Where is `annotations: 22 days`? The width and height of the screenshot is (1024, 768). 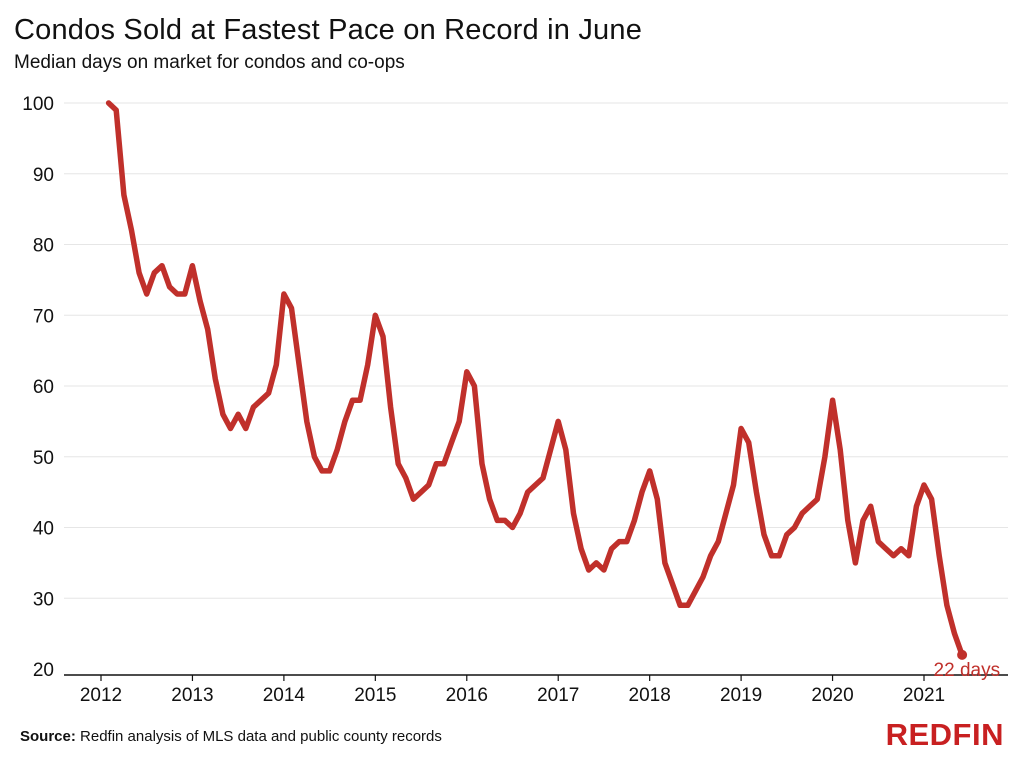
annotations: 22 days is located at coordinates (967, 665).